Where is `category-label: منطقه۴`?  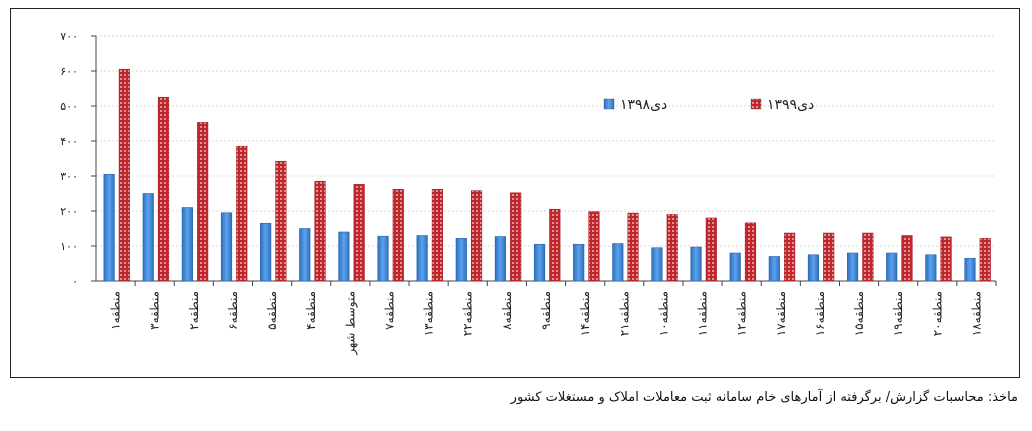 category-label: منطقه۴ is located at coordinates (311, 310).